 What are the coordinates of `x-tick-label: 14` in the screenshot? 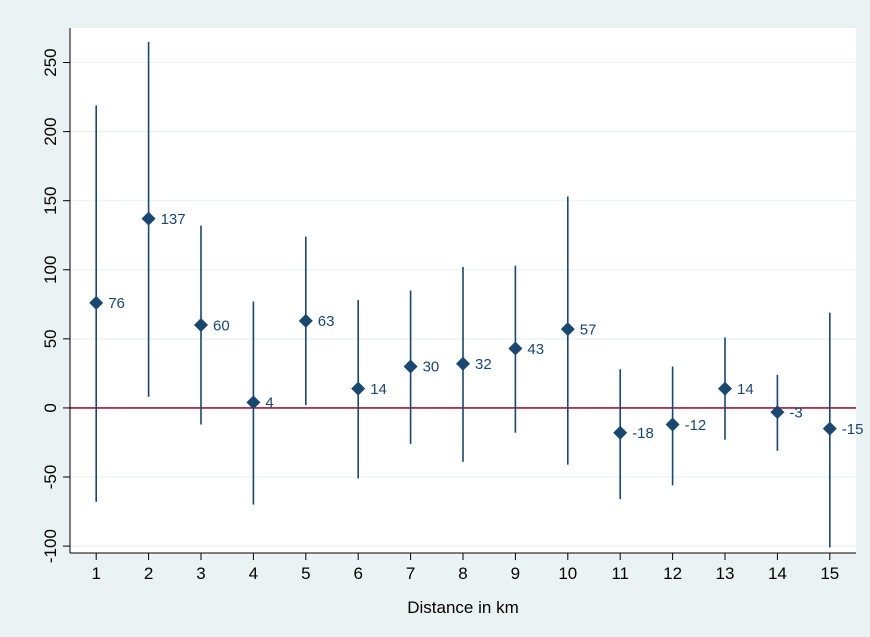 It's located at (777, 573).